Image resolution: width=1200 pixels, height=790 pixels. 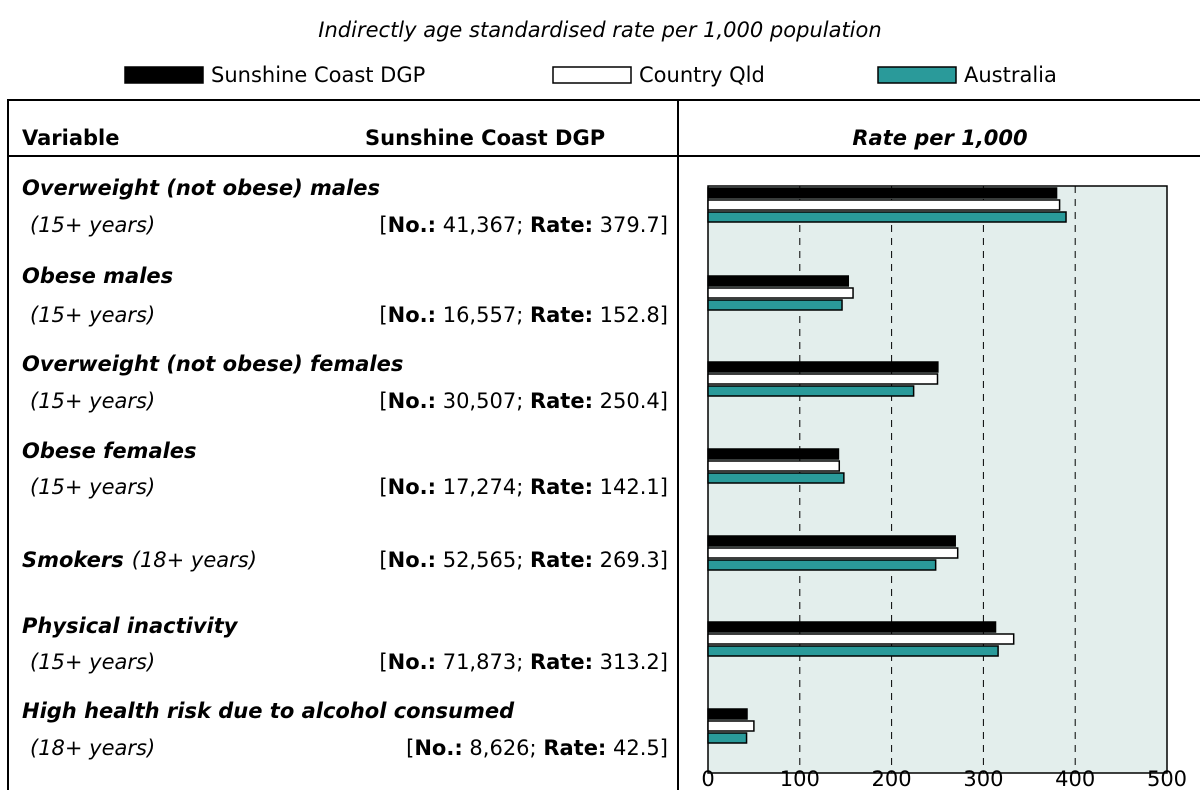 I want to click on legend-label: Australia, so click(x=1010, y=75).